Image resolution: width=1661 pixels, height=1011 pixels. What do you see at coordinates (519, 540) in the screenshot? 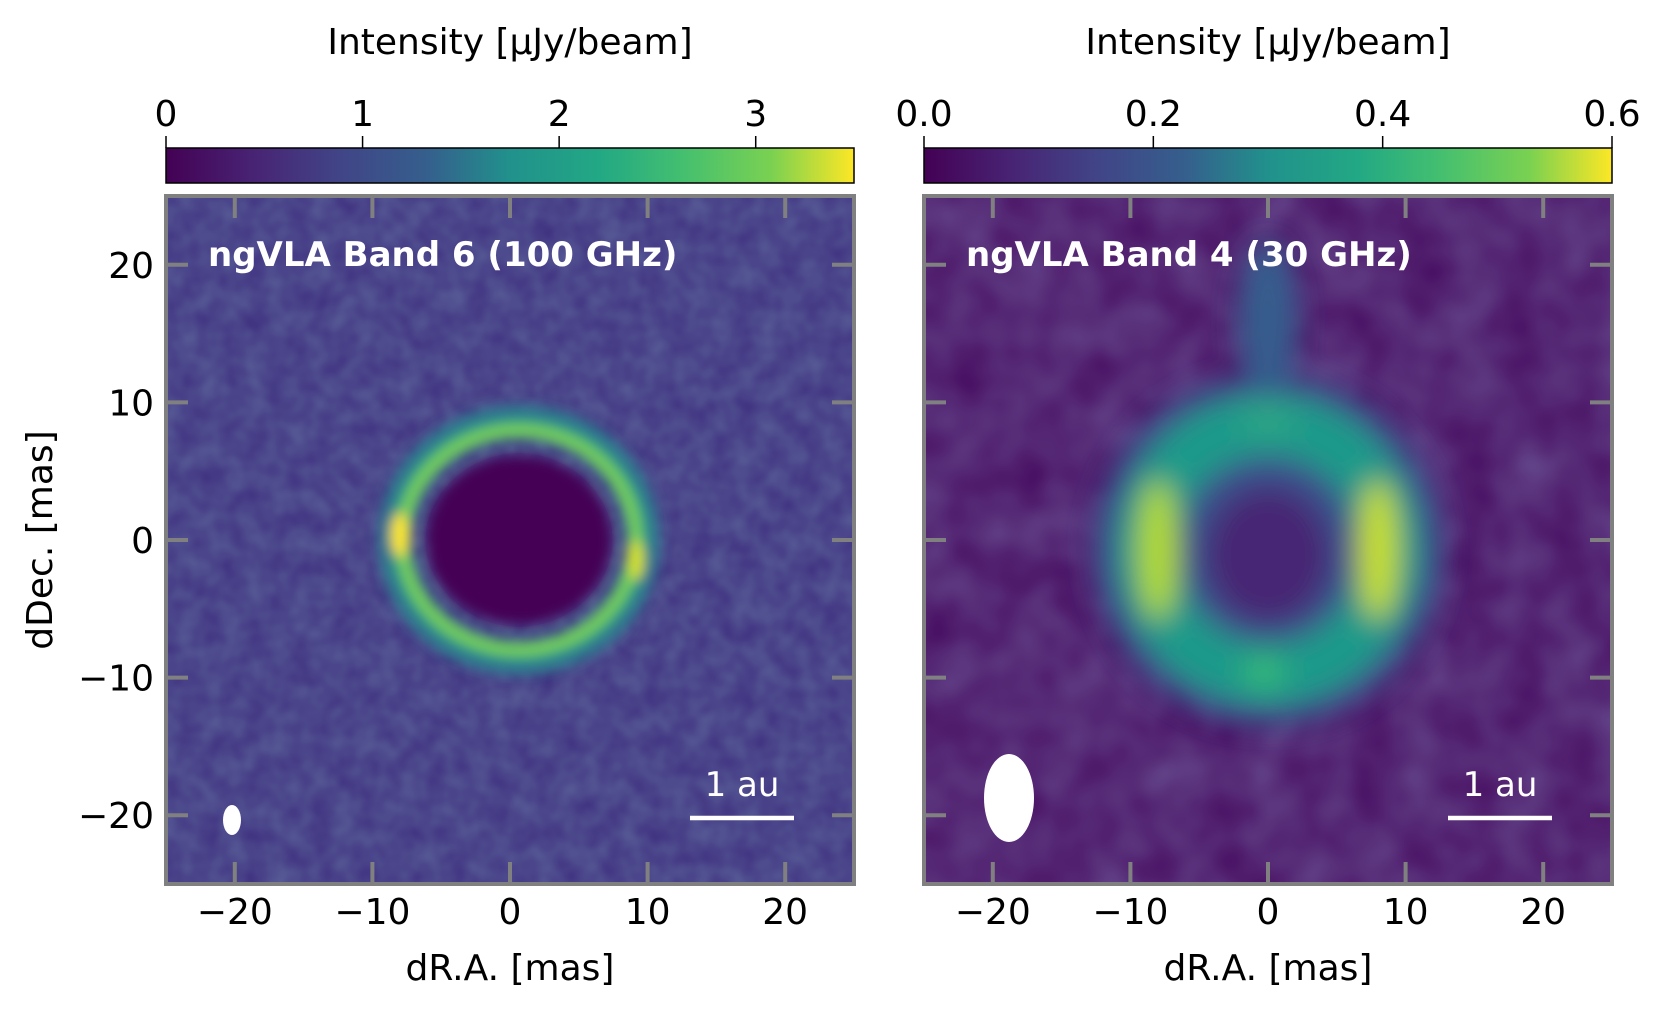
I see `ring-hole-band6` at bounding box center [519, 540].